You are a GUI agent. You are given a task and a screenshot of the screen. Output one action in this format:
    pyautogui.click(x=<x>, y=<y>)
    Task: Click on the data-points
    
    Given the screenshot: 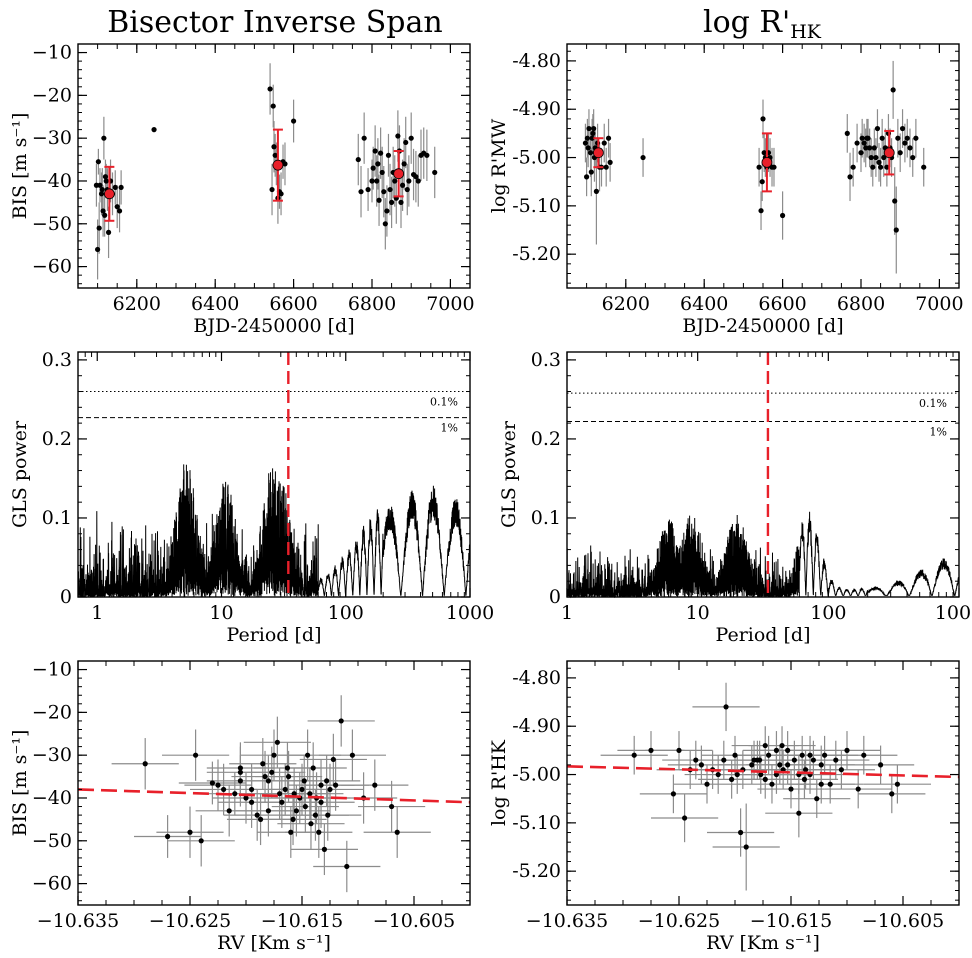 What is the action you would take?
    pyautogui.click(x=265, y=169)
    